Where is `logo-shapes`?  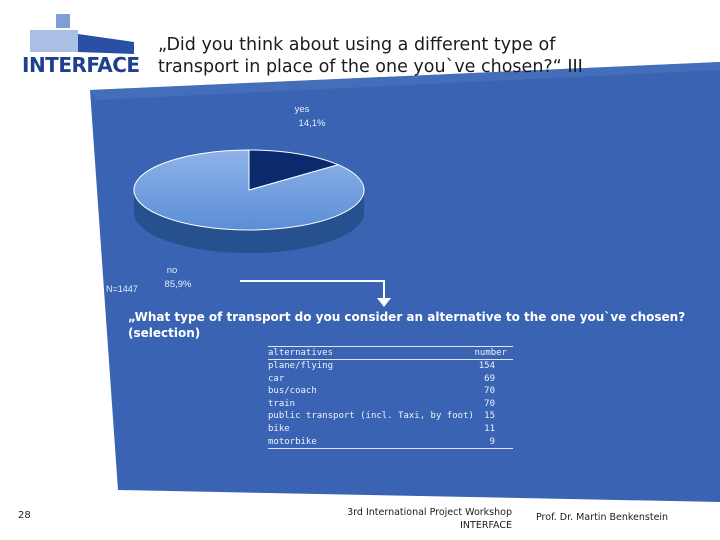 logo-shapes is located at coordinates (82, 34).